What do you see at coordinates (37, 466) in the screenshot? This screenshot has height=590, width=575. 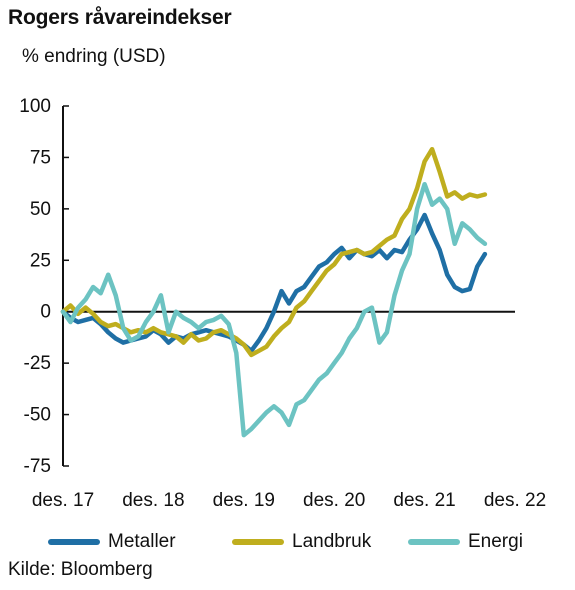 I see `y-tick-label: -75` at bounding box center [37, 466].